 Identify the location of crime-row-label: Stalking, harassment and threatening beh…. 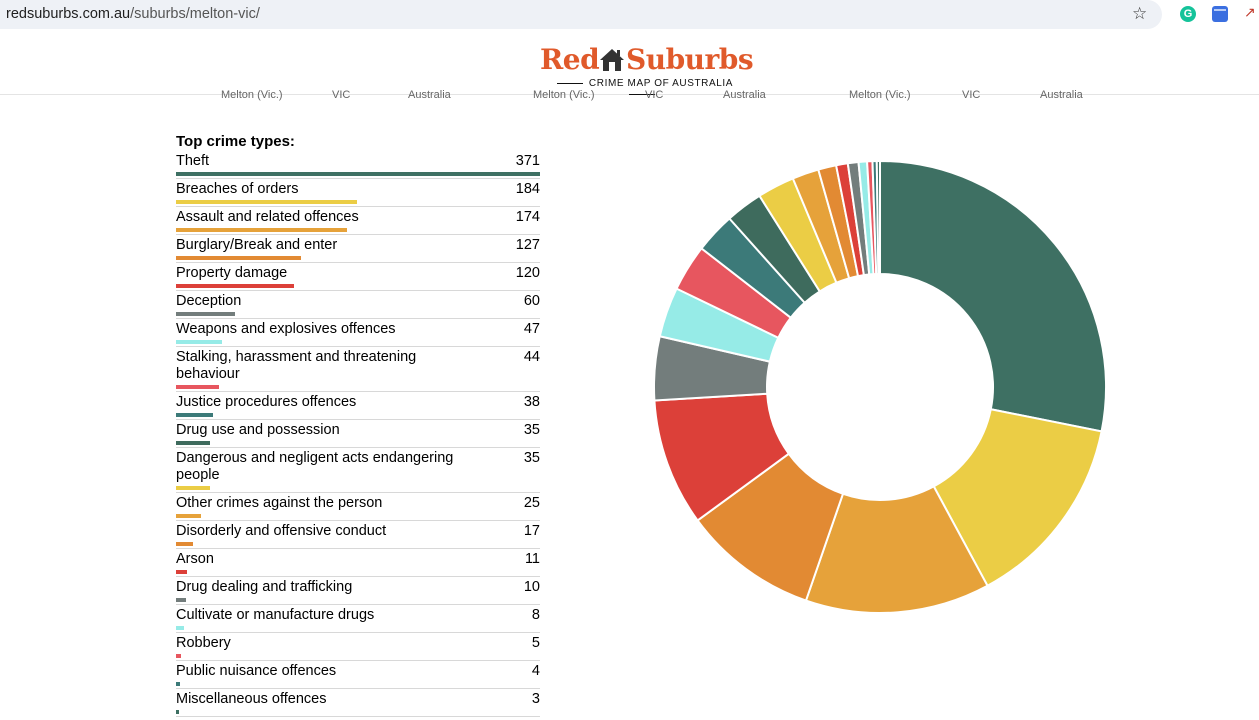
(296, 365).